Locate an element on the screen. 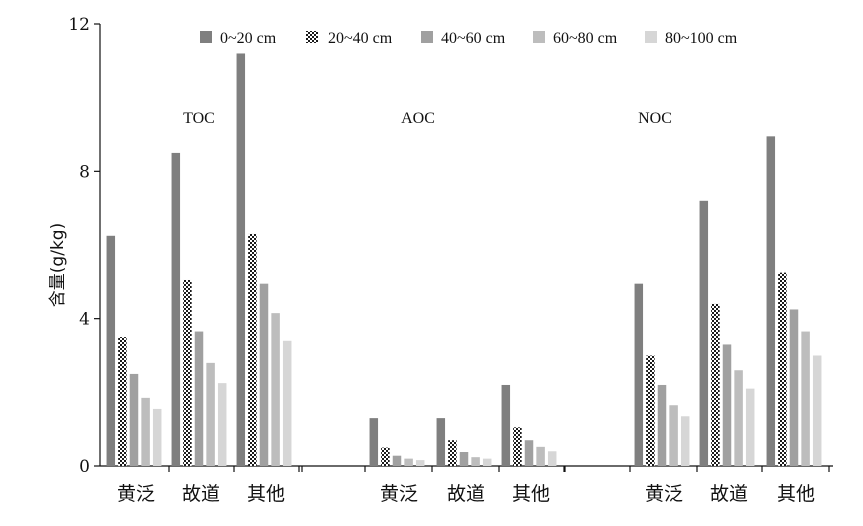  y-tick-label: 0 is located at coordinates (84, 467).